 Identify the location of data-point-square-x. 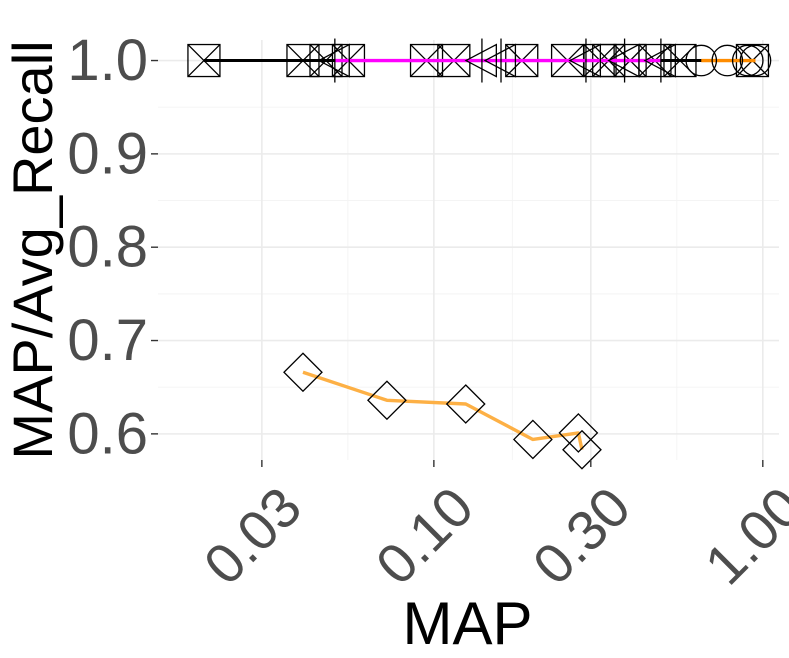
(204, 60).